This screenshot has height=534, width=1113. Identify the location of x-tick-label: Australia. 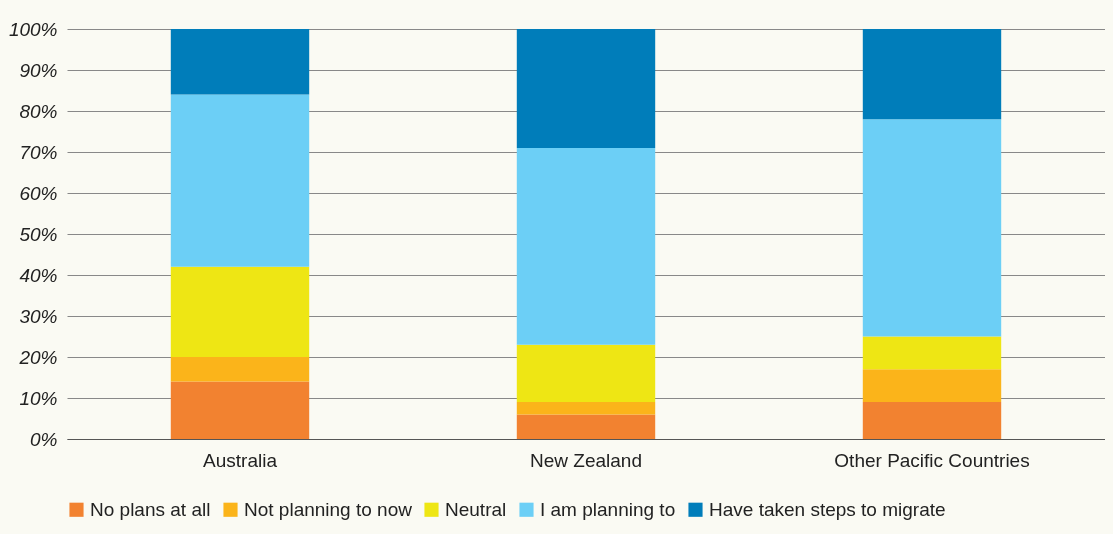
(240, 460).